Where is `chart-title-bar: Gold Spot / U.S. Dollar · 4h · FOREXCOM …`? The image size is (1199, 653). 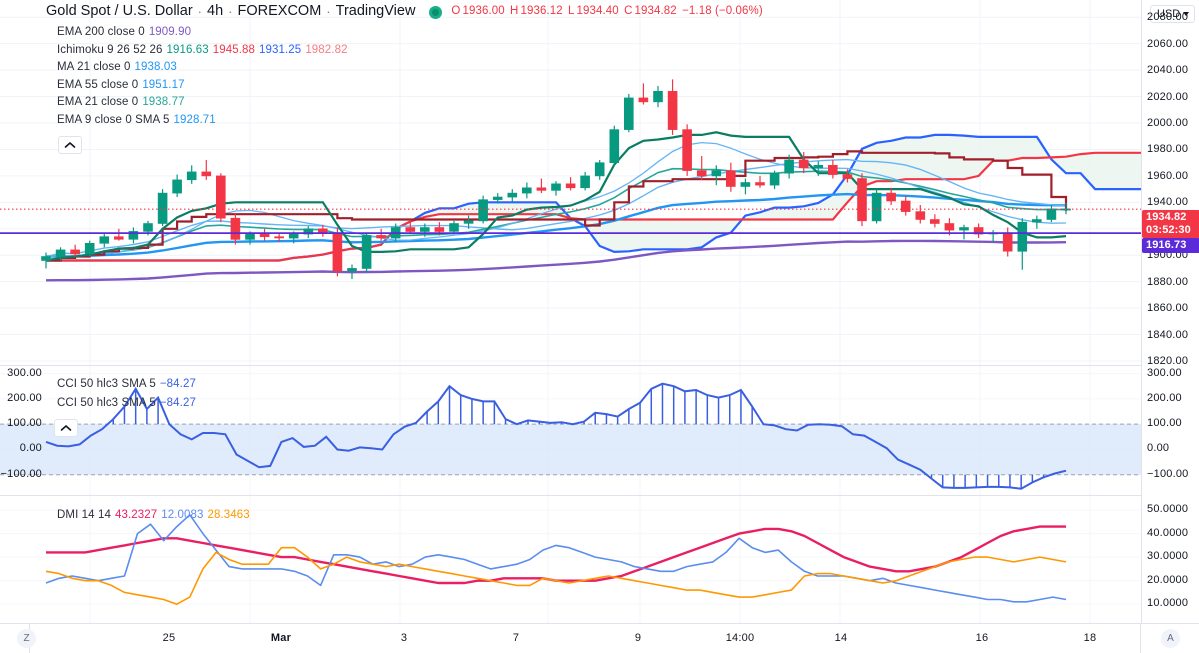 chart-title-bar: Gold Spot / U.S. Dollar · 4h · FOREXCOM … is located at coordinates (405, 11).